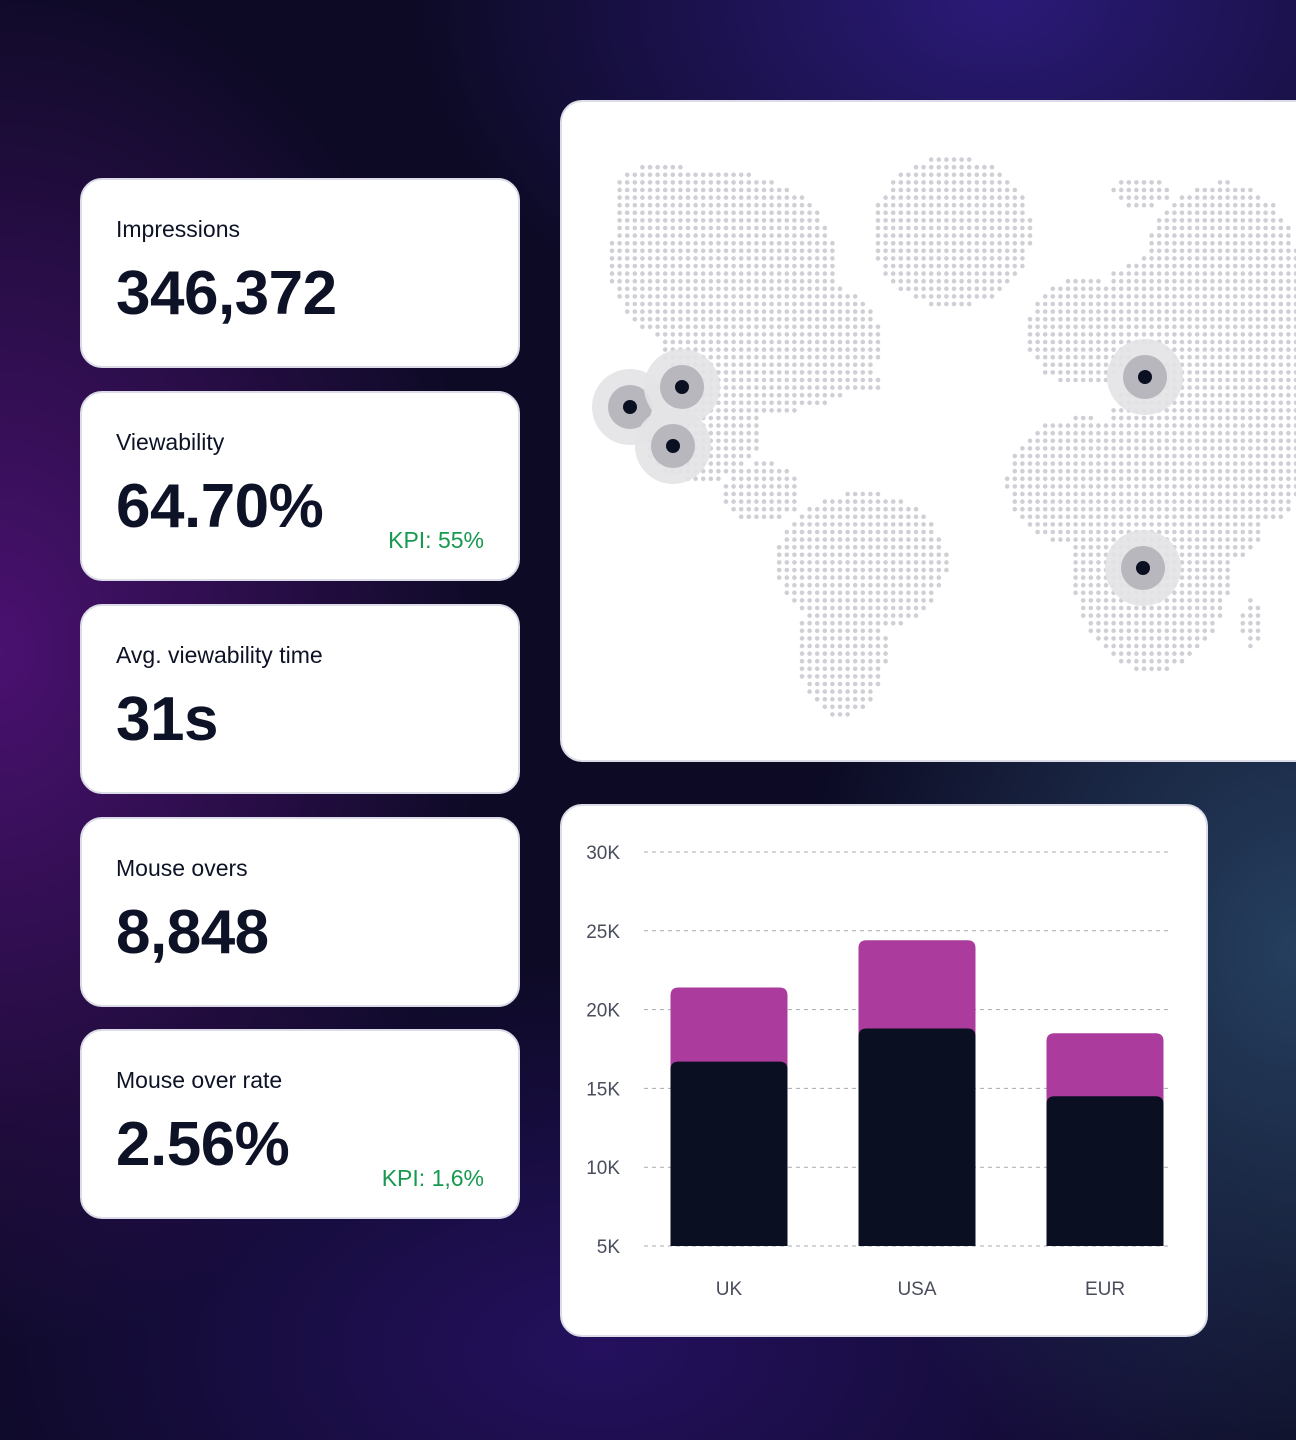 The height and width of the screenshot is (1440, 1296). I want to click on y-tick-label: 20K, so click(603, 1011).